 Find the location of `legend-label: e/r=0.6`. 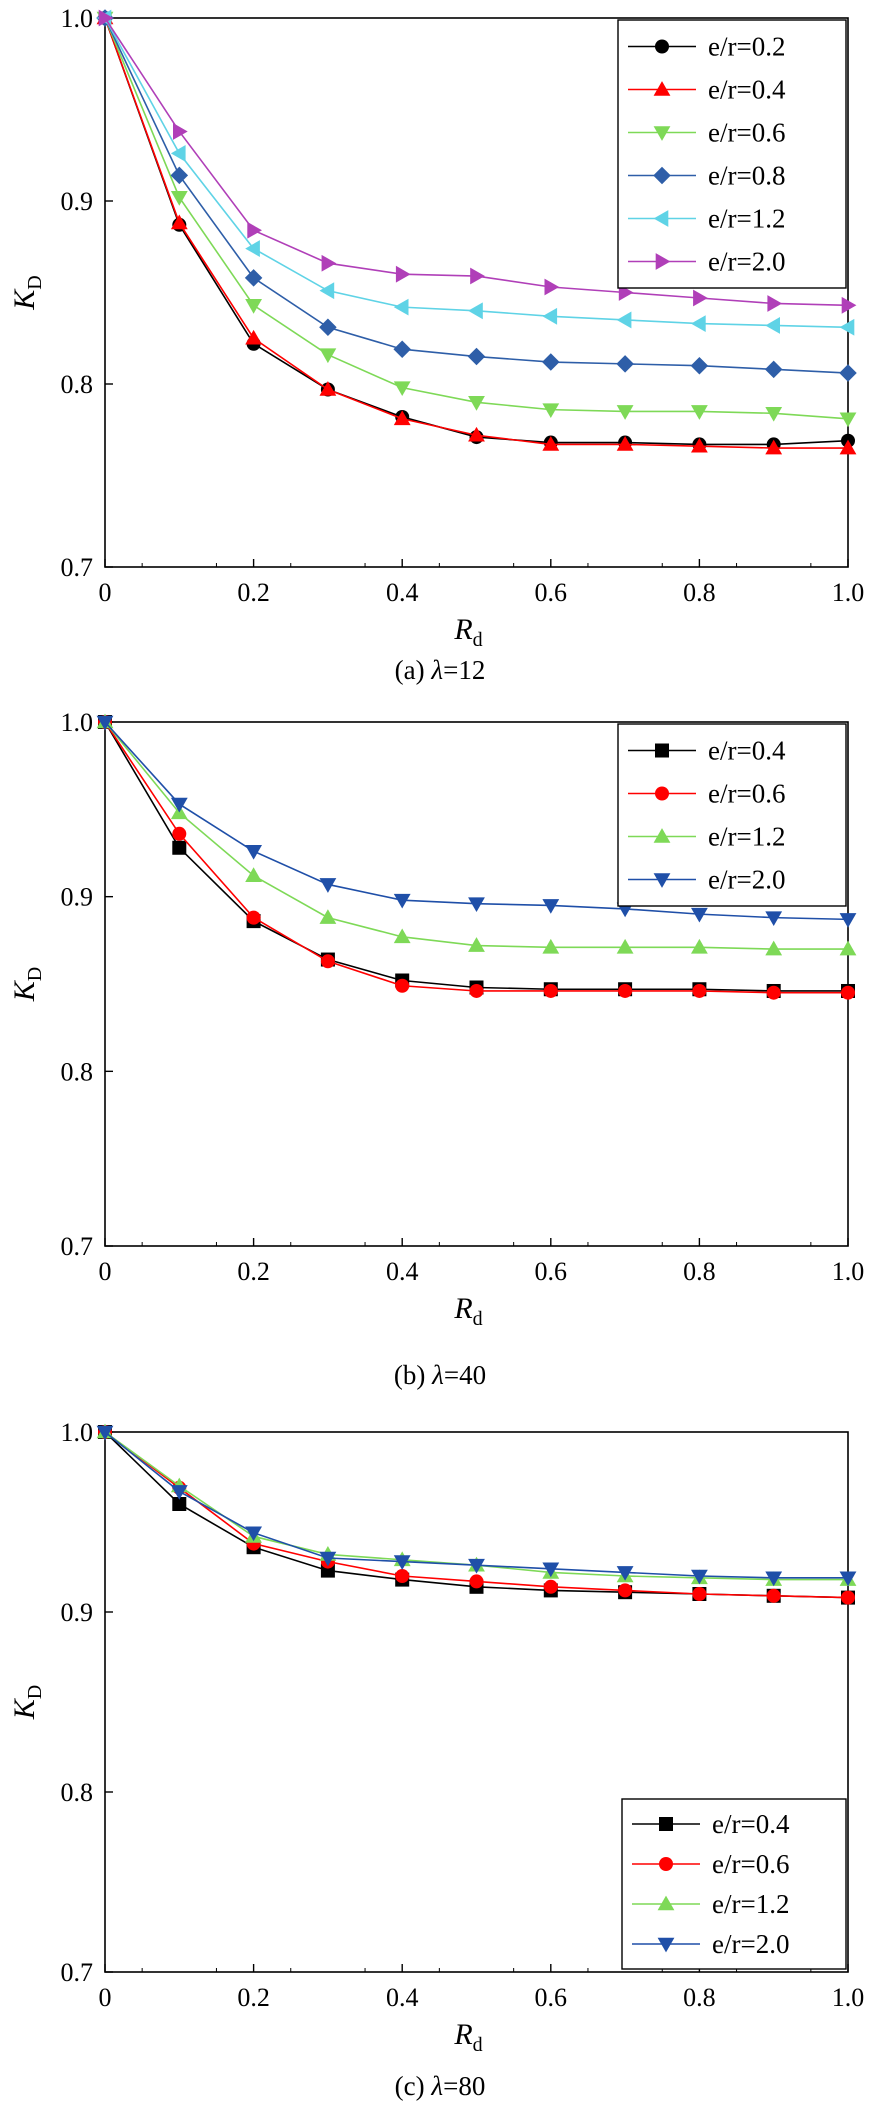

legend-label: e/r=0.6 is located at coordinates (746, 133).